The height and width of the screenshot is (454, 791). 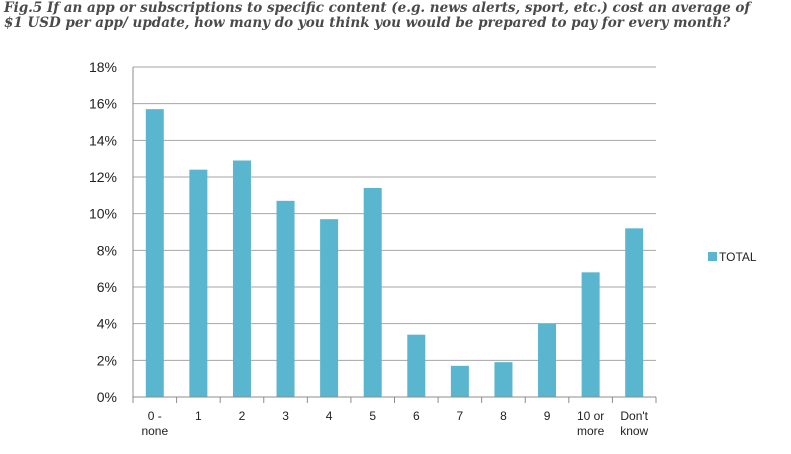 What do you see at coordinates (107, 324) in the screenshot?
I see `y-tick-label: 4%` at bounding box center [107, 324].